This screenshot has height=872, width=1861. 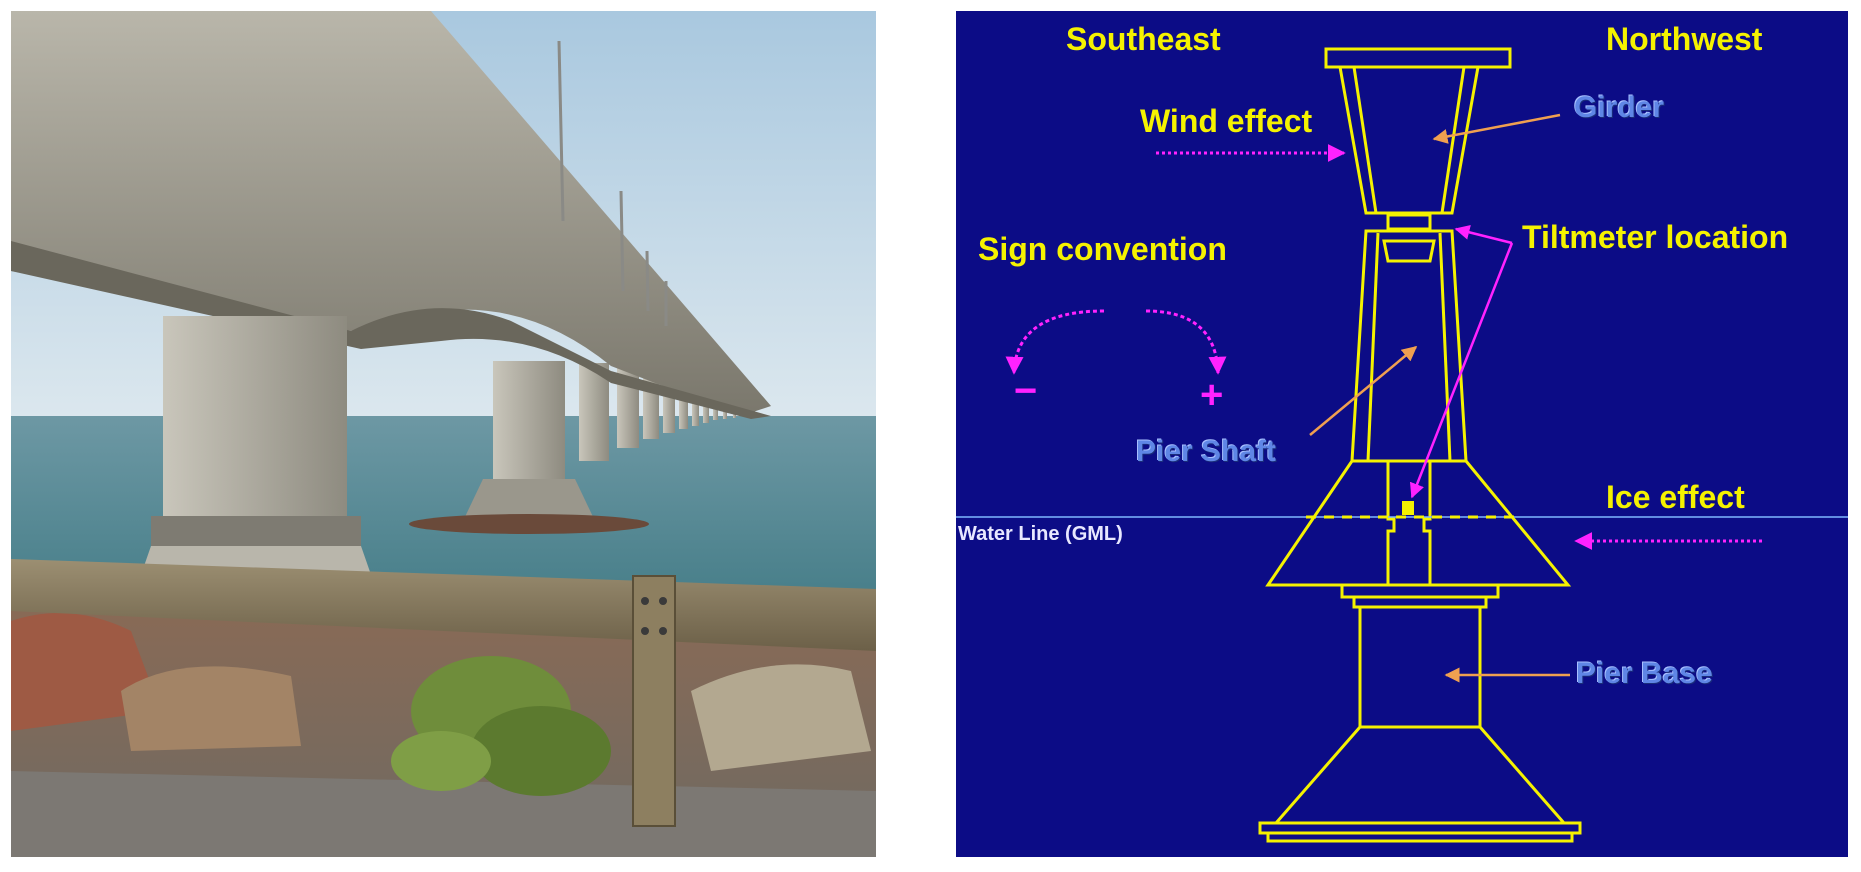 What do you see at coordinates (1461, 370) in the screenshot?
I see `tiltmeter-arrow-bottom` at bounding box center [1461, 370].